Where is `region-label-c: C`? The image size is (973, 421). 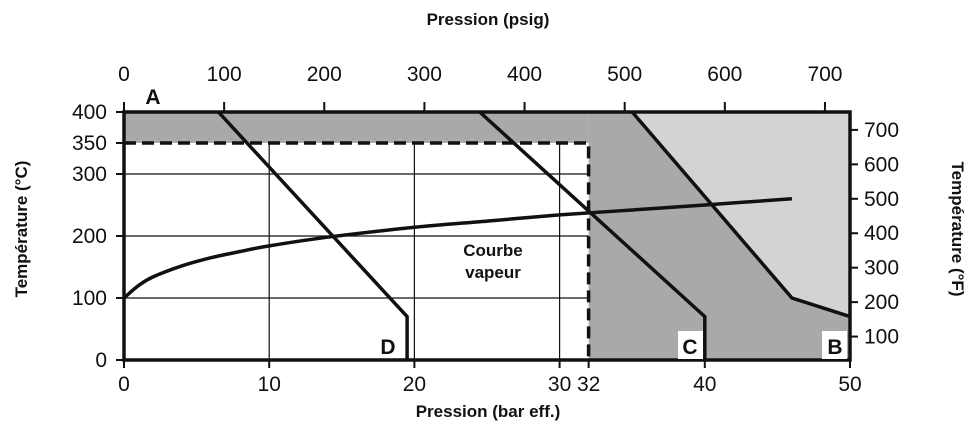
region-label-c: C is located at coordinates (689, 347).